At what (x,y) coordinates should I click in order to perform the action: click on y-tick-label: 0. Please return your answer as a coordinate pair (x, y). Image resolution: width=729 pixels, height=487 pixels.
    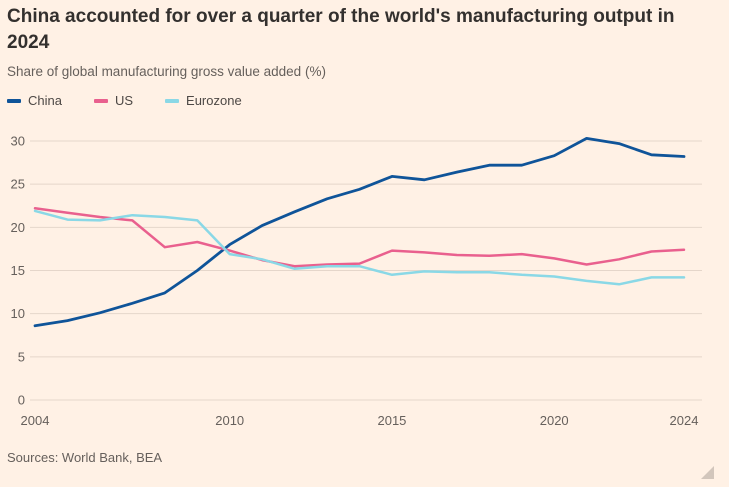
    Looking at the image, I should click on (21, 400).